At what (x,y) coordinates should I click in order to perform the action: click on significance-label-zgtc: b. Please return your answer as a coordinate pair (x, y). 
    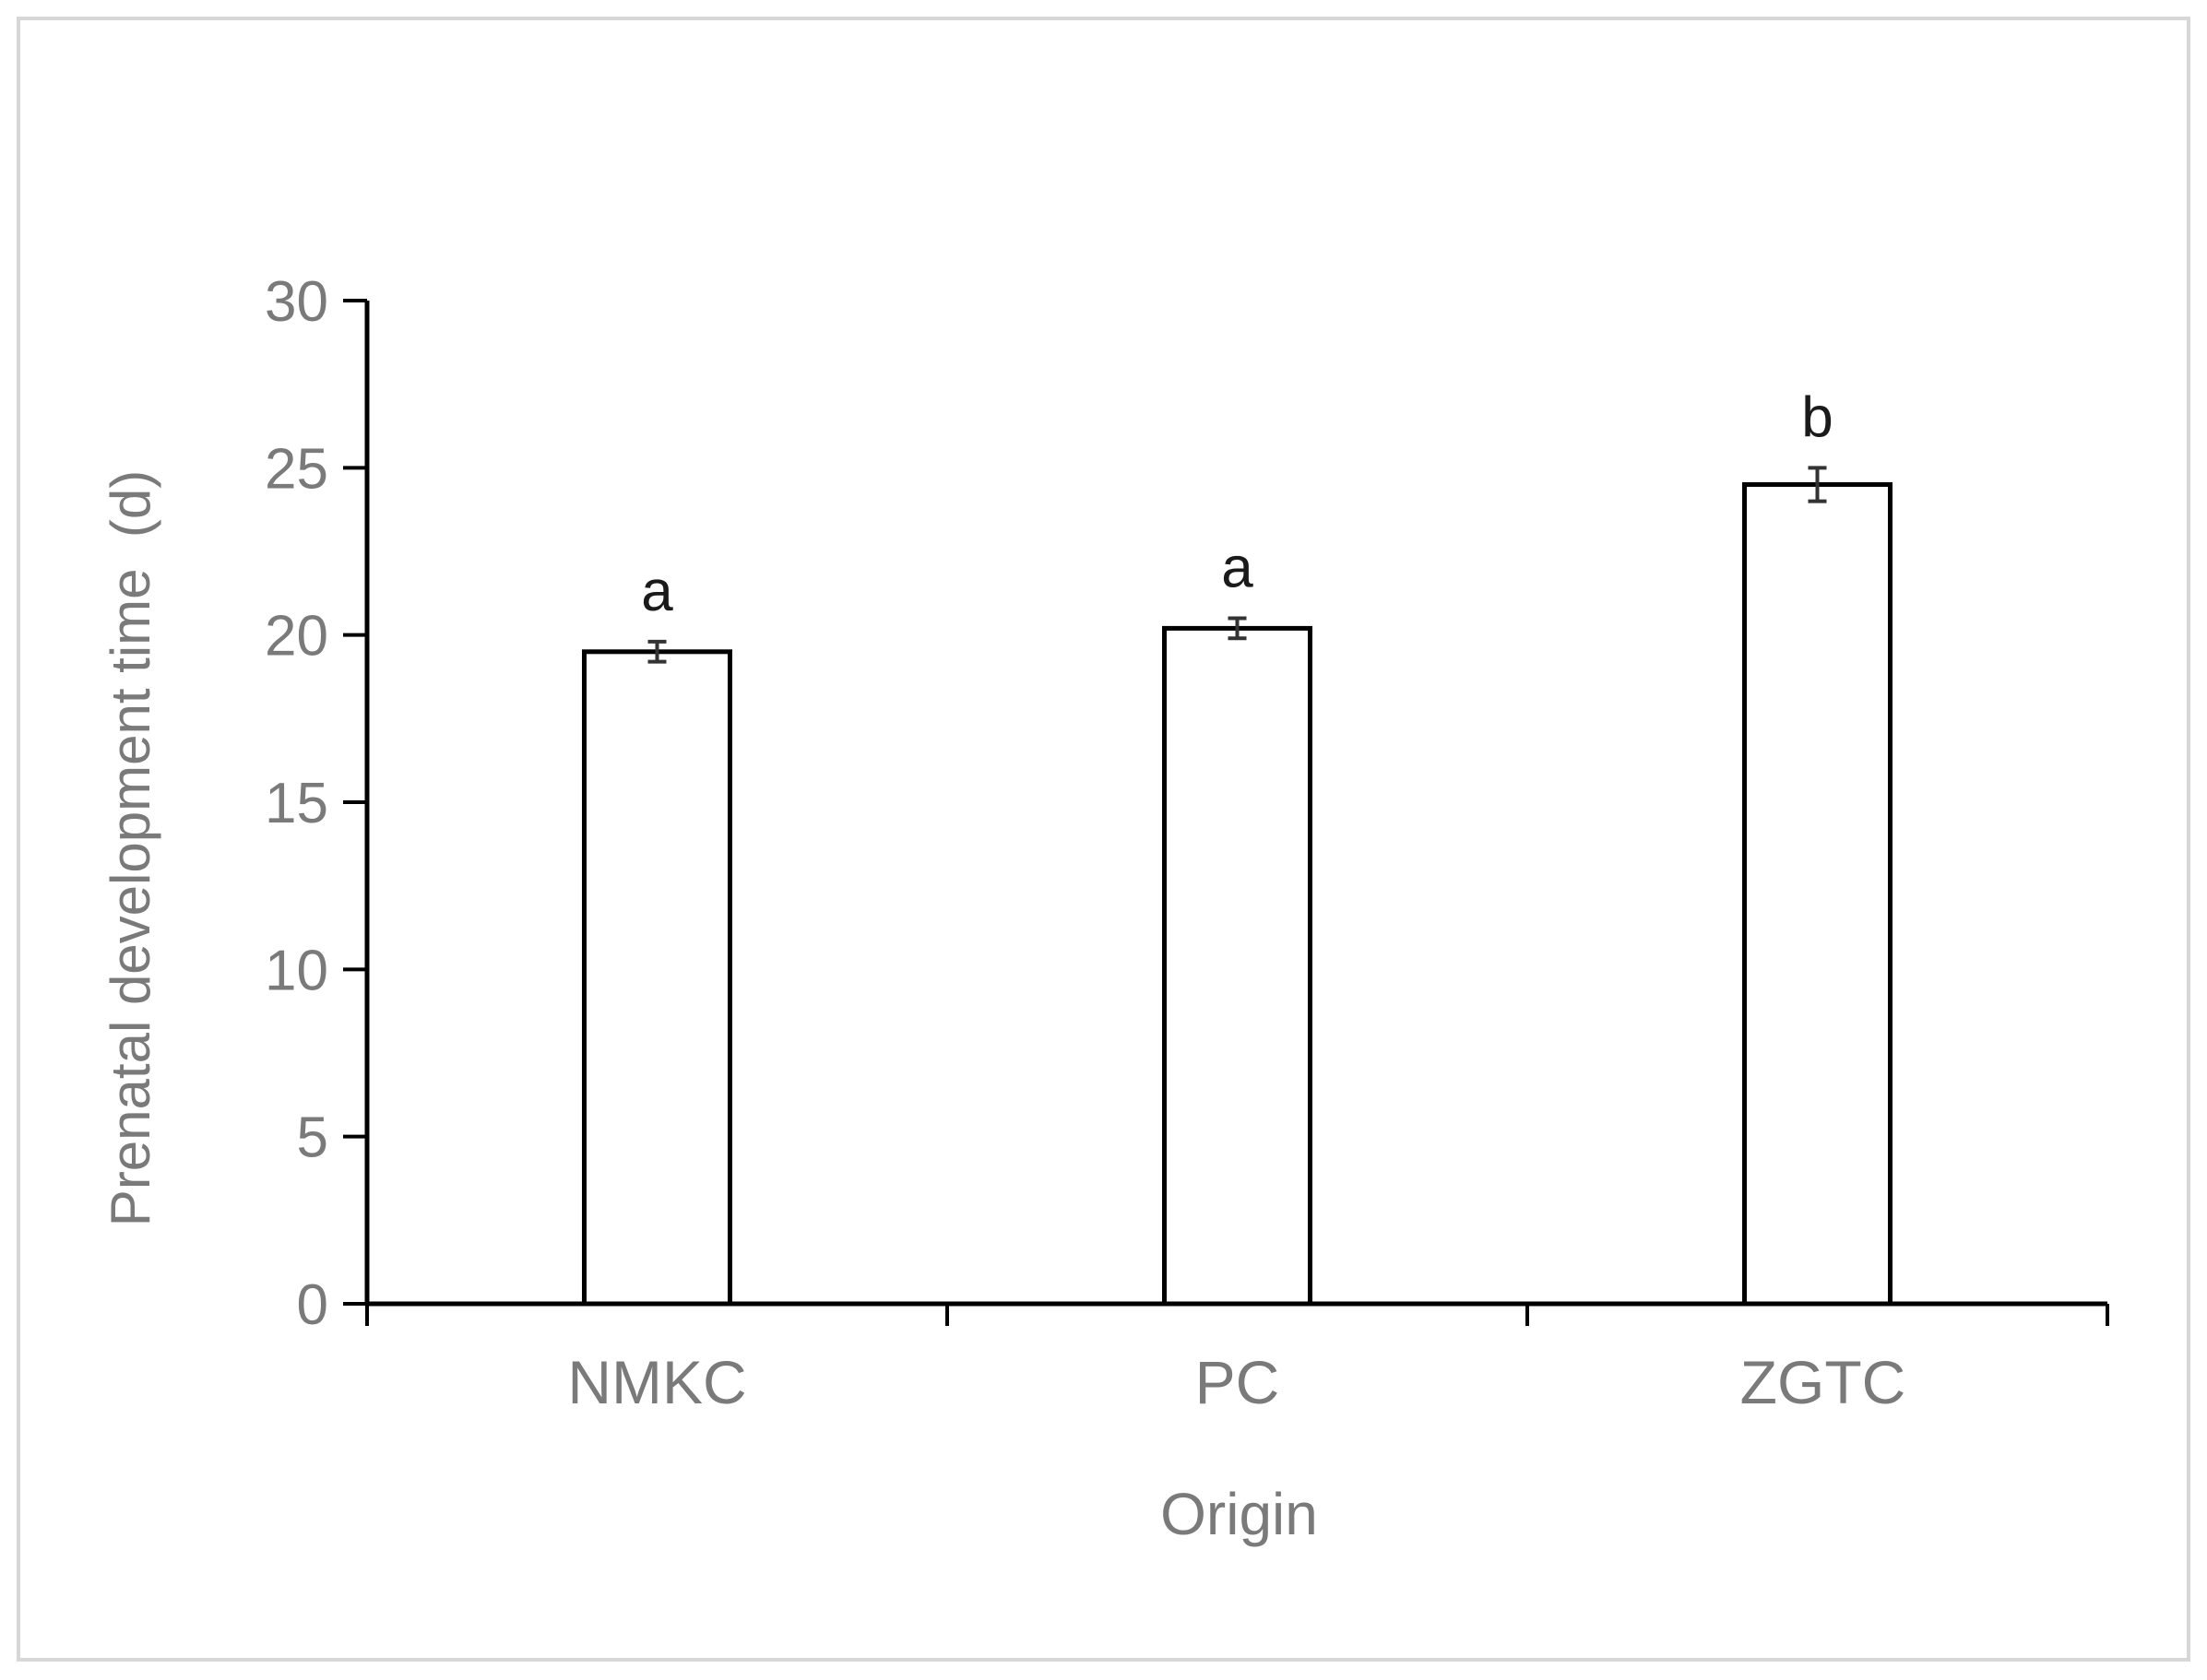
    Looking at the image, I should click on (1817, 417).